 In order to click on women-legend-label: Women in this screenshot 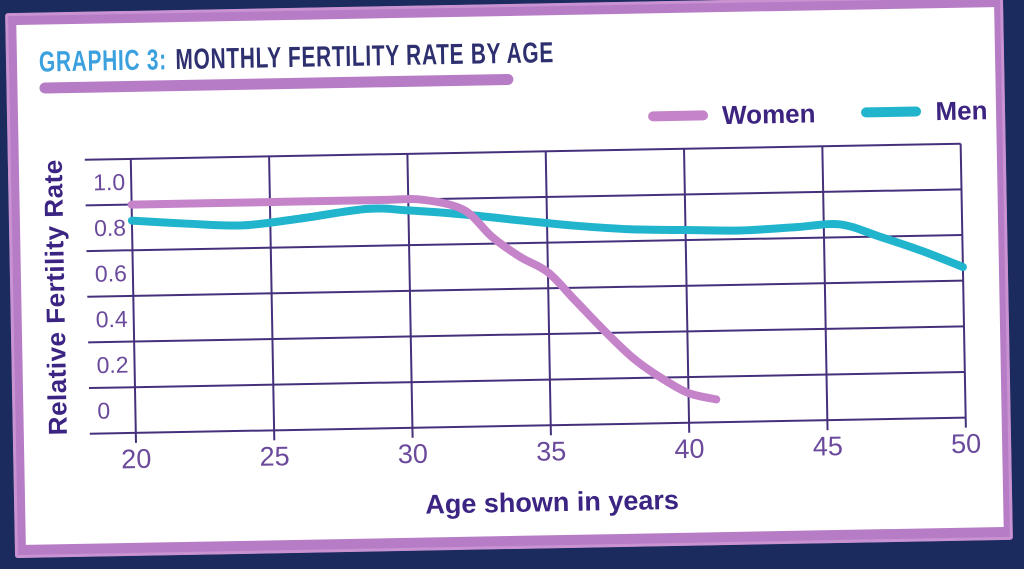, I will do `click(768, 113)`.